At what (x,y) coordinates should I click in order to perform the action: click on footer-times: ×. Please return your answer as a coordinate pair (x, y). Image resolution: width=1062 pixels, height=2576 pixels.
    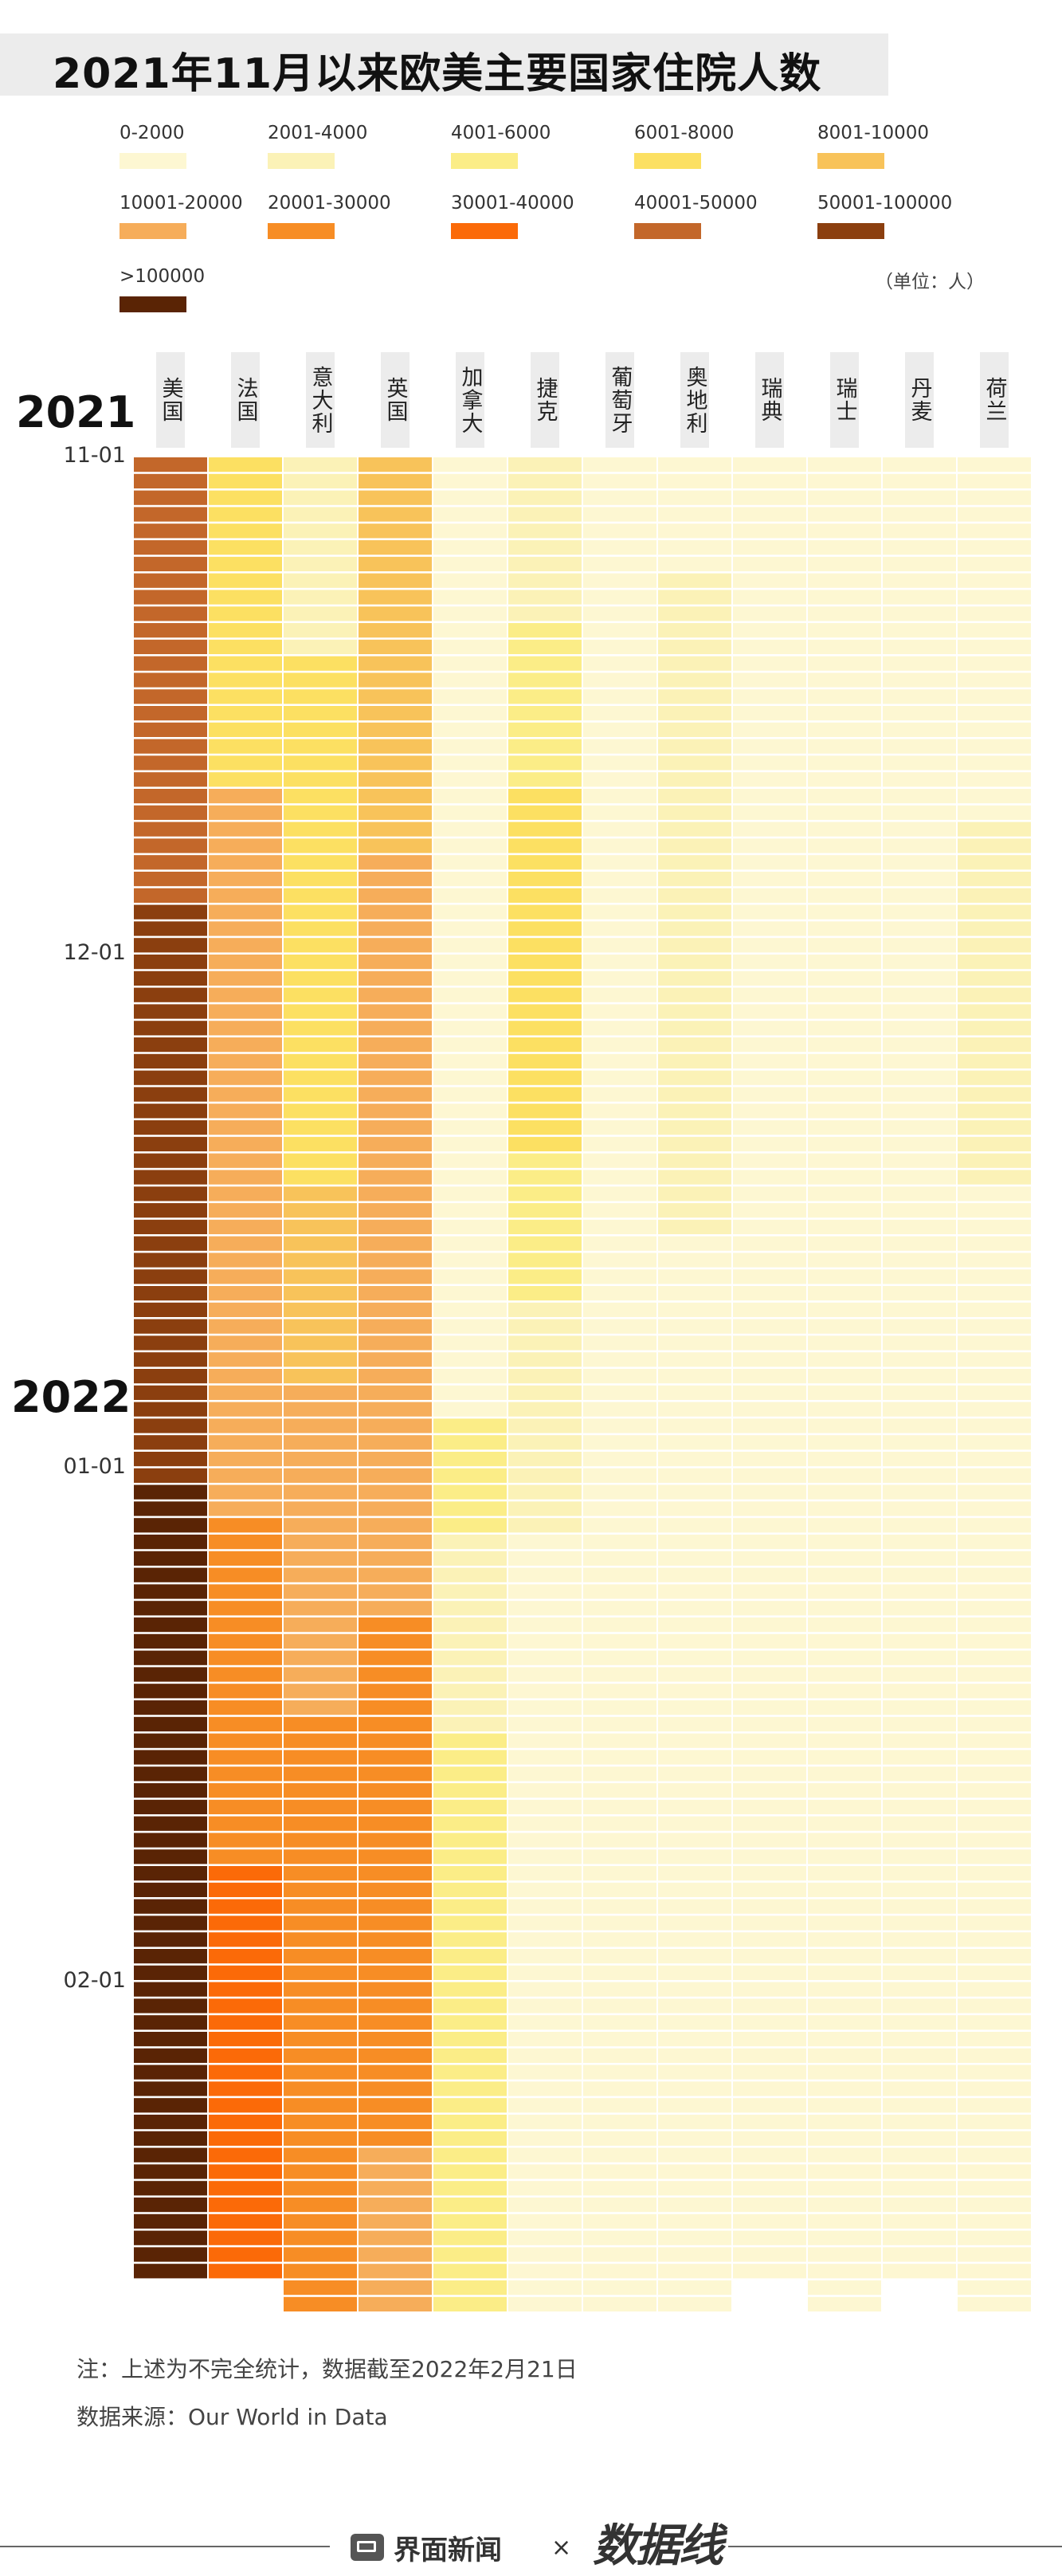
    Looking at the image, I should click on (562, 2548).